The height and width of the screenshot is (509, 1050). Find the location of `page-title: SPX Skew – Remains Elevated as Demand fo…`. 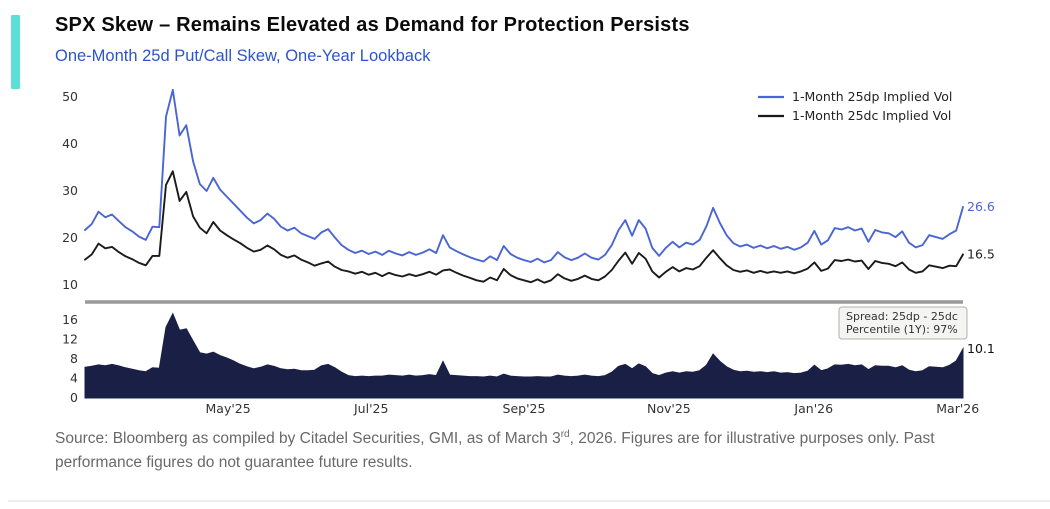

page-title: SPX Skew – Remains Elevated as Demand fo… is located at coordinates (372, 25).